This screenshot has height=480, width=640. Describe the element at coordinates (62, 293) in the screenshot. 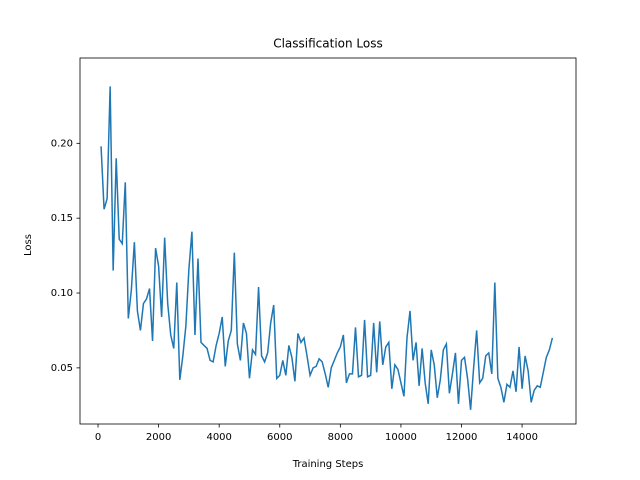

I see `y-tick-label: 0.10` at that location.